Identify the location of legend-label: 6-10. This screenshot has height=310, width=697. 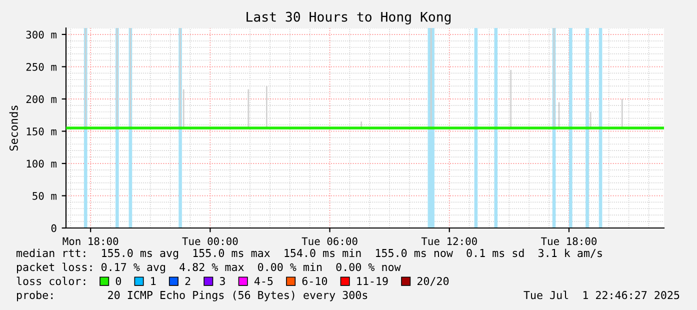
(315, 281).